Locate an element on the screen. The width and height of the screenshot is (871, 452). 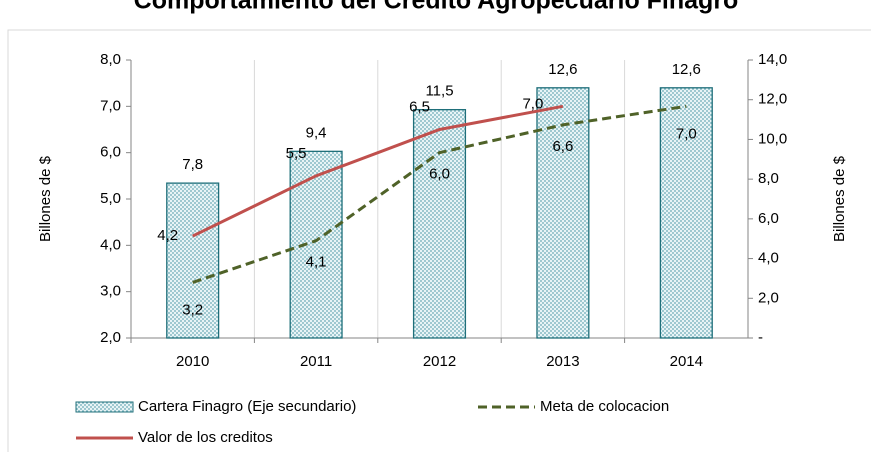
y-tick-label: 5,0 is located at coordinates (110, 198).